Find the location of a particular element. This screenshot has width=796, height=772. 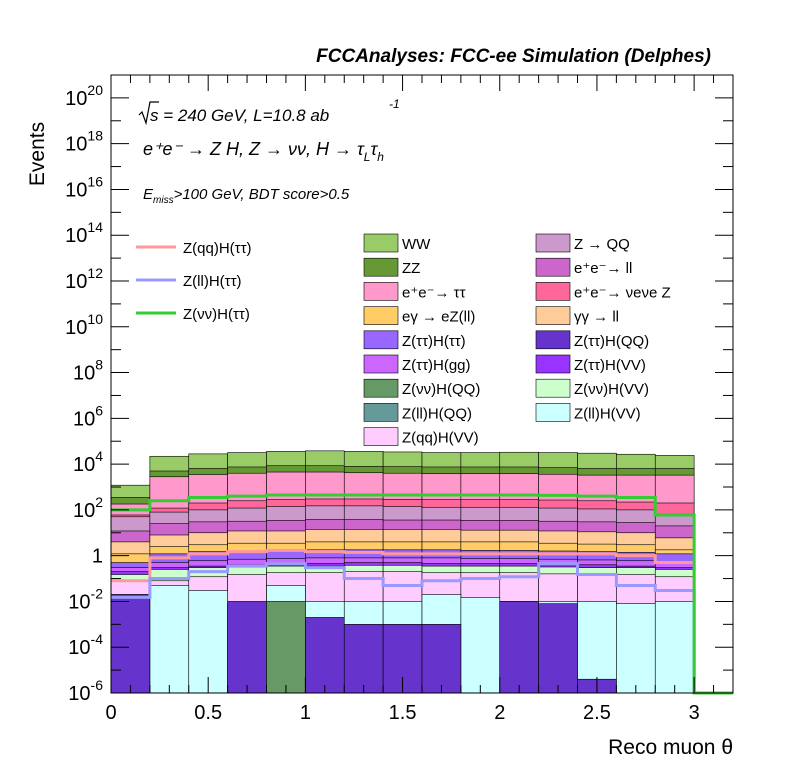

legend-line-label: Z(ll)H(ττ) is located at coordinates (212, 281).